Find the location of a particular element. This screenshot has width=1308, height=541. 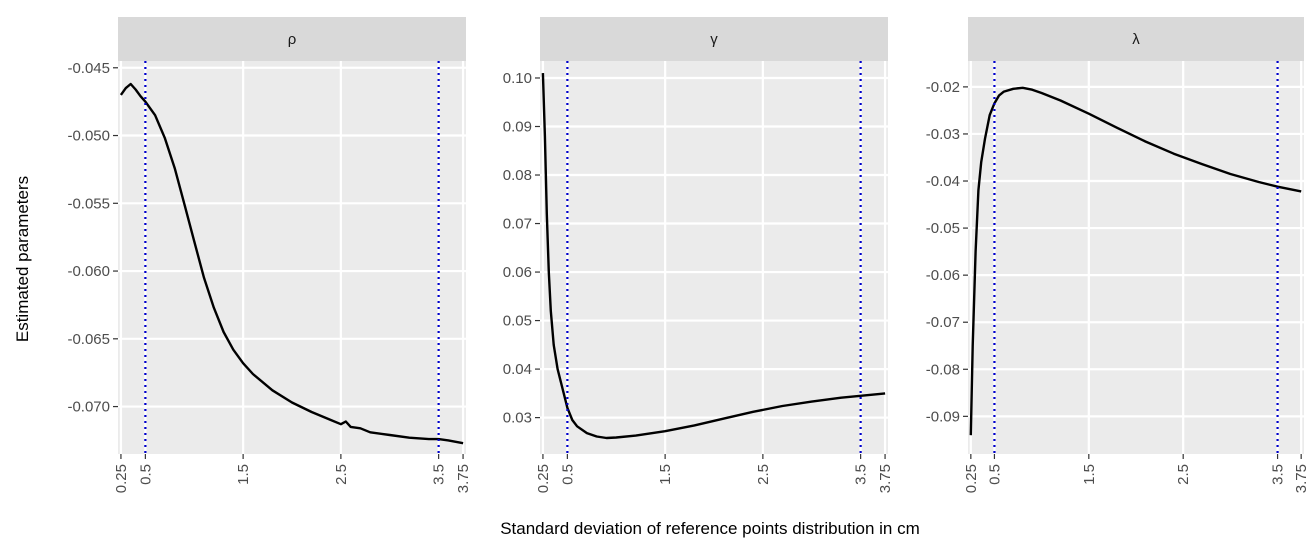

y-tick-label: -0.050 is located at coordinates (88, 136).